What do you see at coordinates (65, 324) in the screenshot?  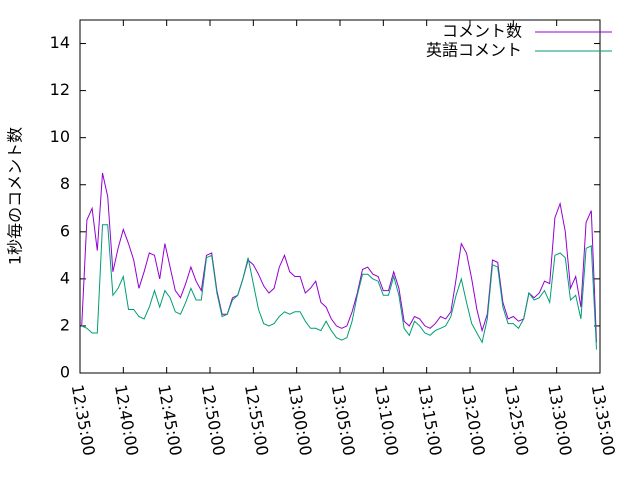 I see `y-tick-label: 2` at bounding box center [65, 324].